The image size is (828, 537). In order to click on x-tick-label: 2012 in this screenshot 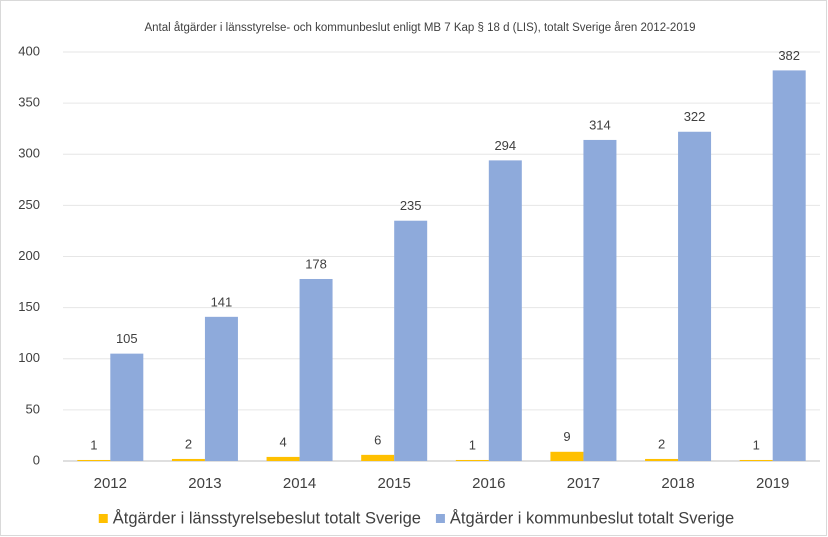, I will do `click(110, 483)`.